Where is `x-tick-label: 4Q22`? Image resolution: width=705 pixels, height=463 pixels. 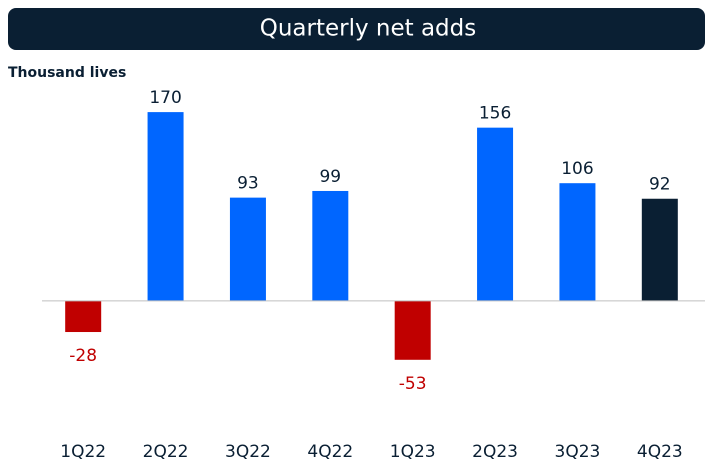 x-tick-label: 4Q22 is located at coordinates (330, 452).